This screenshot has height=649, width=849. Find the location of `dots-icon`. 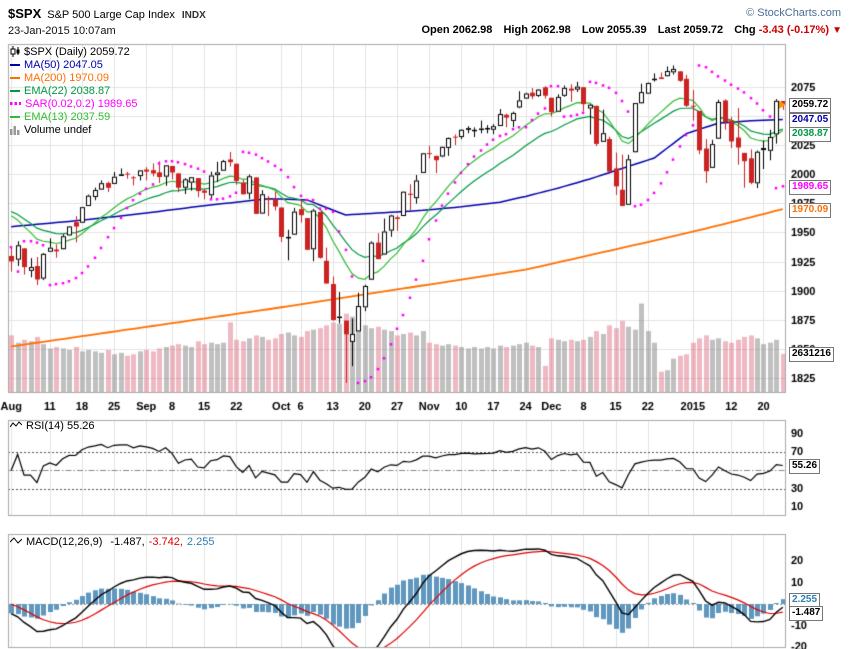

dots-icon is located at coordinates (15, 103).